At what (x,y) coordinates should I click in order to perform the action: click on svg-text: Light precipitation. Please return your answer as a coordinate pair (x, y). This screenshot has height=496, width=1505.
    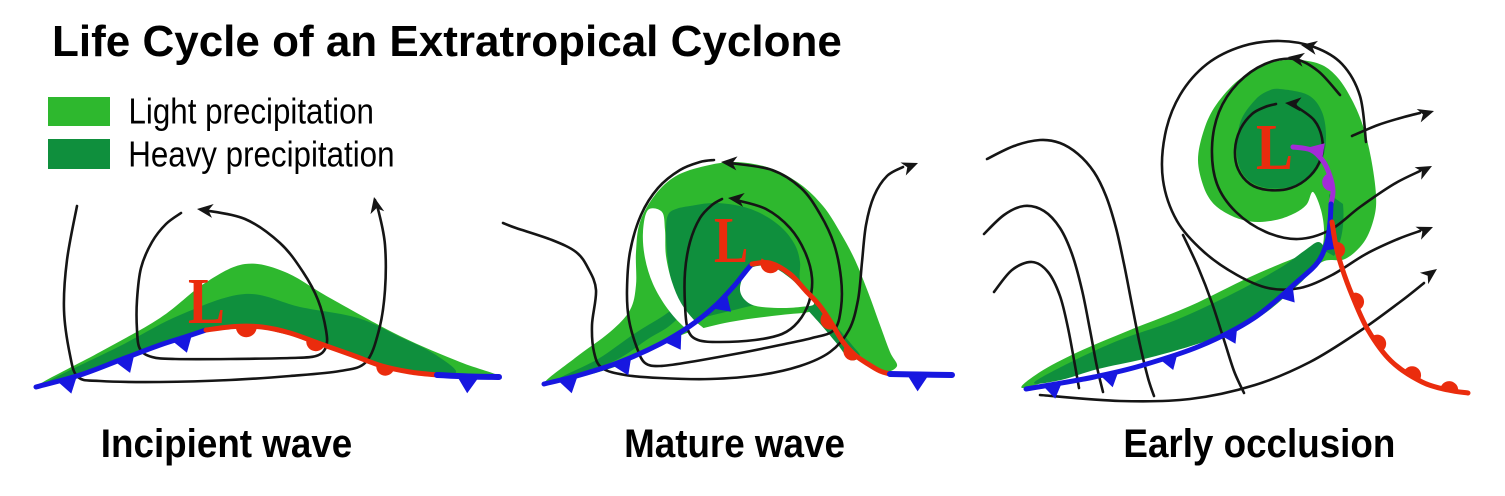
    Looking at the image, I should click on (251, 112).